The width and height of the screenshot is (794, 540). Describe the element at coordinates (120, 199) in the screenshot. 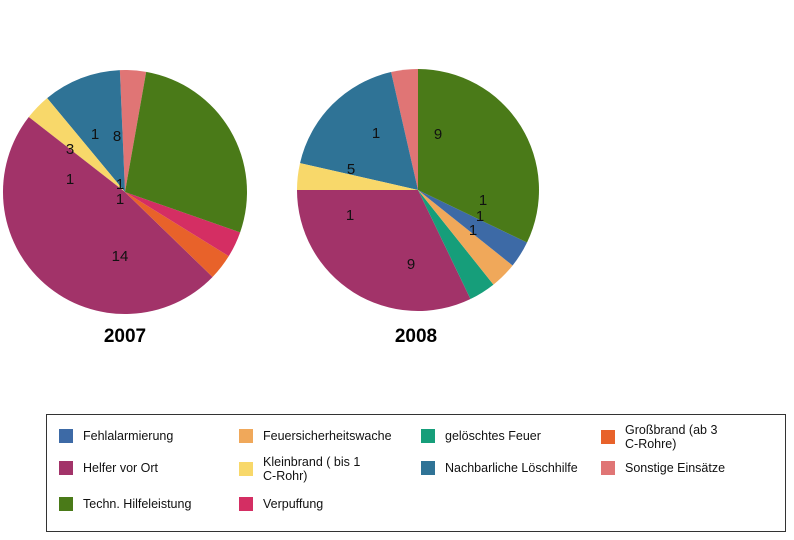

I see `slice-label-2007-großbrand-ab-3-c-rohre: 1` at that location.